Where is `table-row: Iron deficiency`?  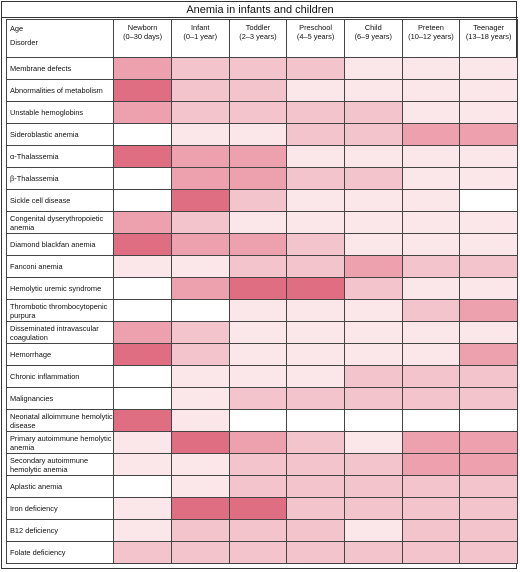 table-row: Iron deficiency is located at coordinates (261, 508).